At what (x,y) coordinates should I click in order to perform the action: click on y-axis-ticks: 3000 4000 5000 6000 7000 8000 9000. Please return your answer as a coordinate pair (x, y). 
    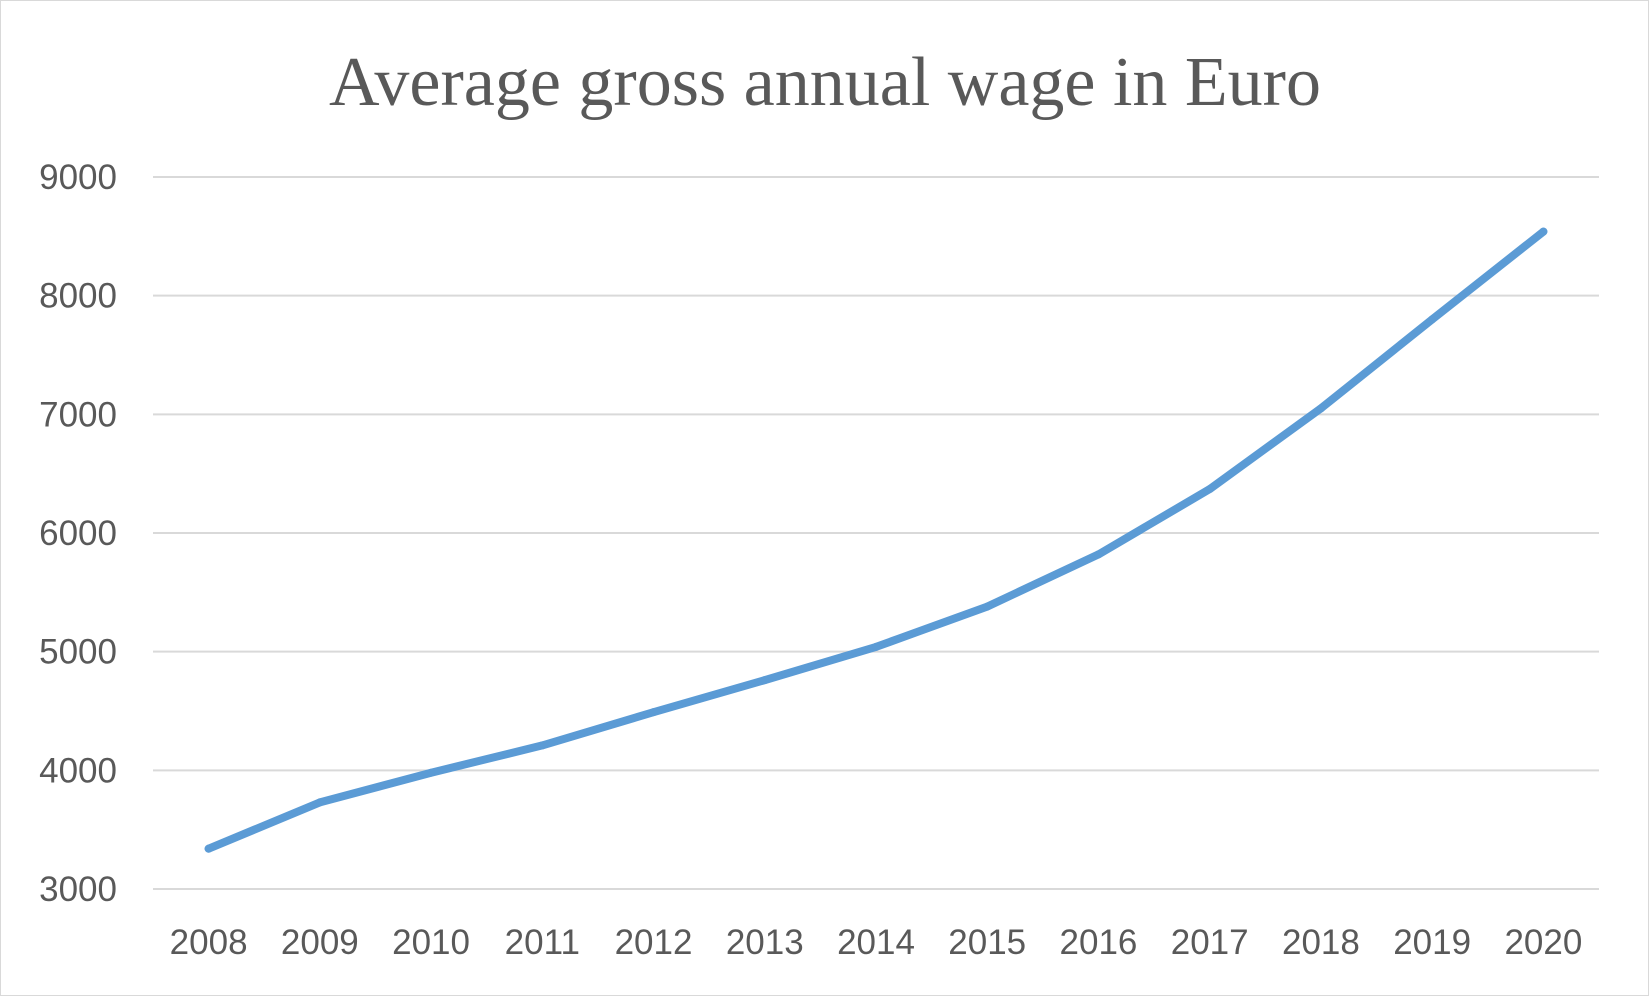
    Looking at the image, I should click on (78, 533).